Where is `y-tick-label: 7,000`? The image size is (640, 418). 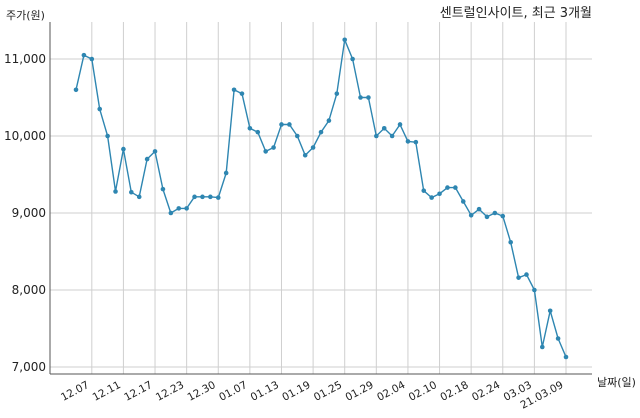
y-tick-label: 7,000 is located at coordinates (29, 367).